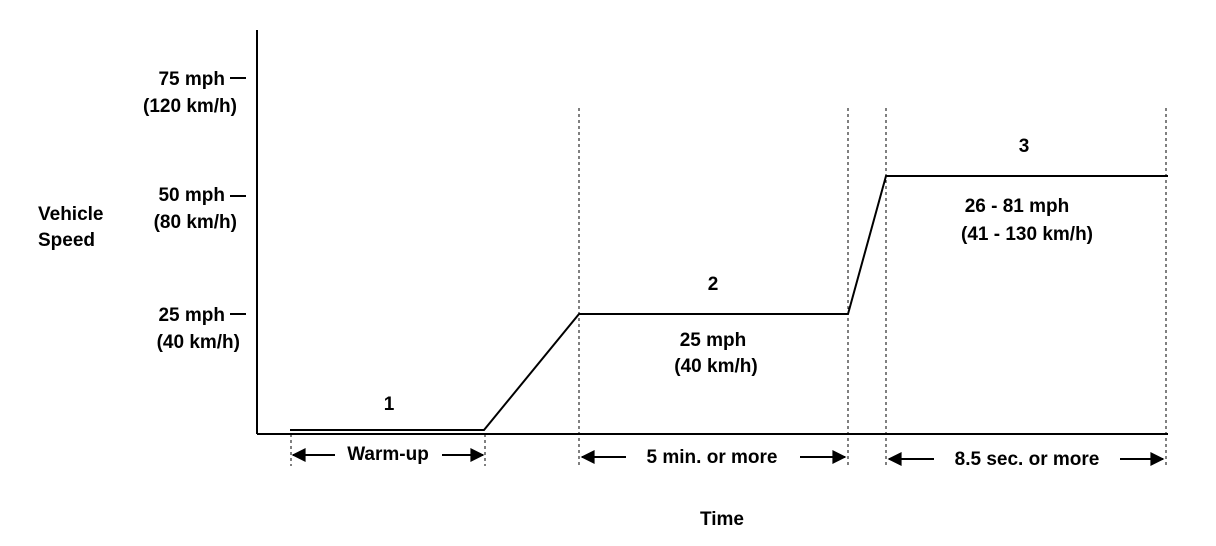  Describe the element at coordinates (190, 106) in the screenshot. I see `y-tick-label-75-kmh: (120 km/h)` at that location.